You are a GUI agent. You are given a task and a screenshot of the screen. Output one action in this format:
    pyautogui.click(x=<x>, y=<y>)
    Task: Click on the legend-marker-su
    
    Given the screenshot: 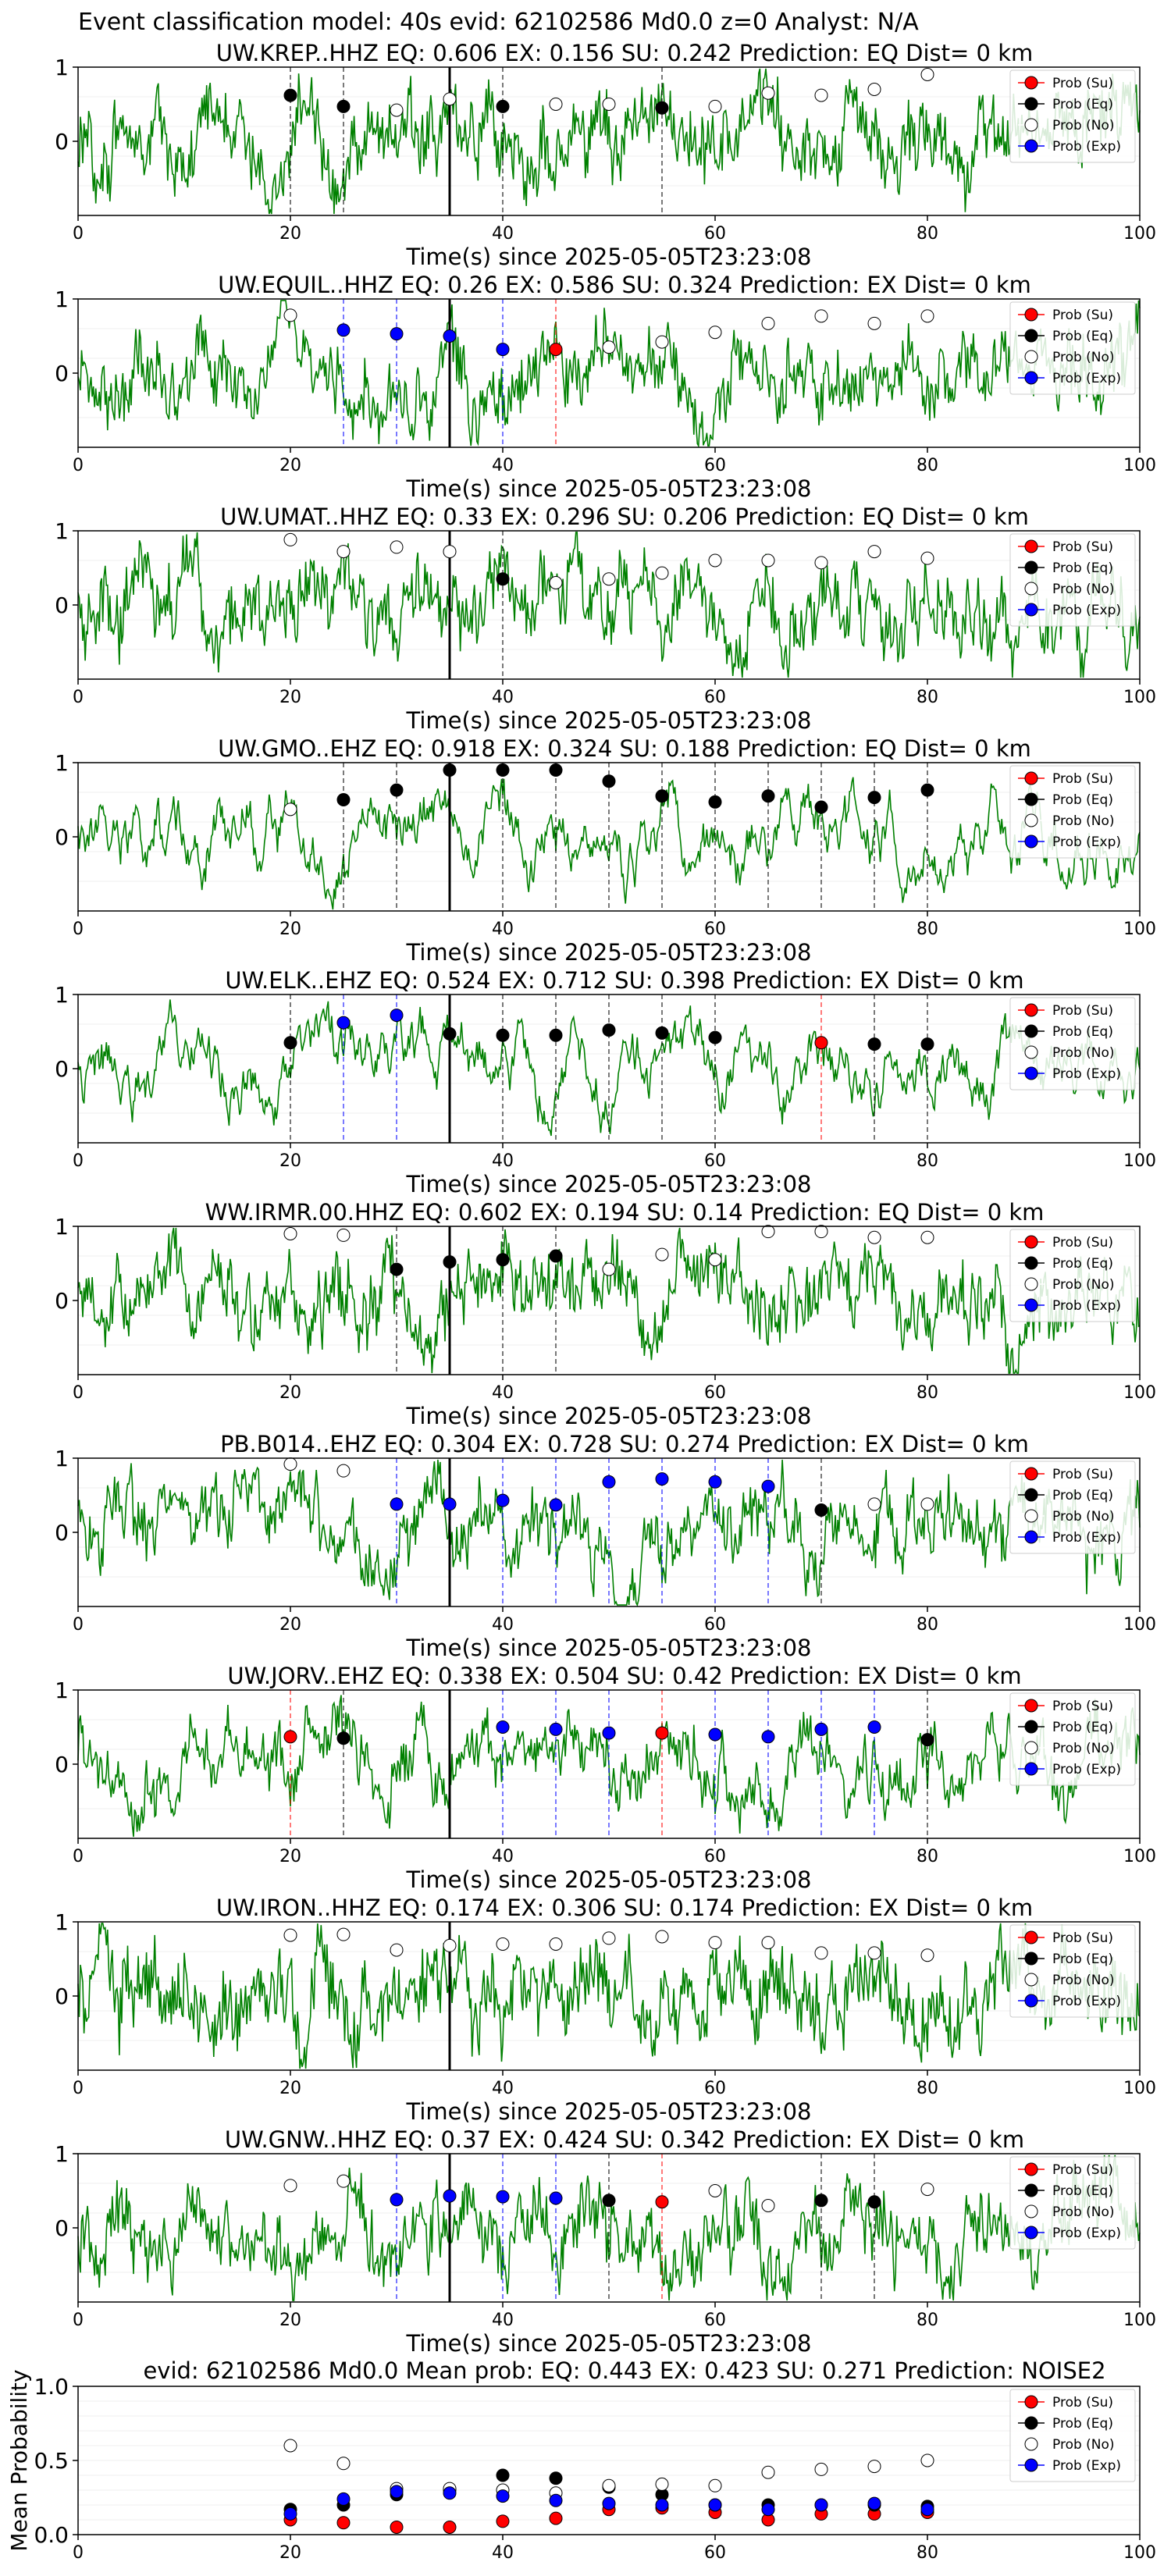 What is the action you would take?
    pyautogui.click(x=1031, y=1010)
    